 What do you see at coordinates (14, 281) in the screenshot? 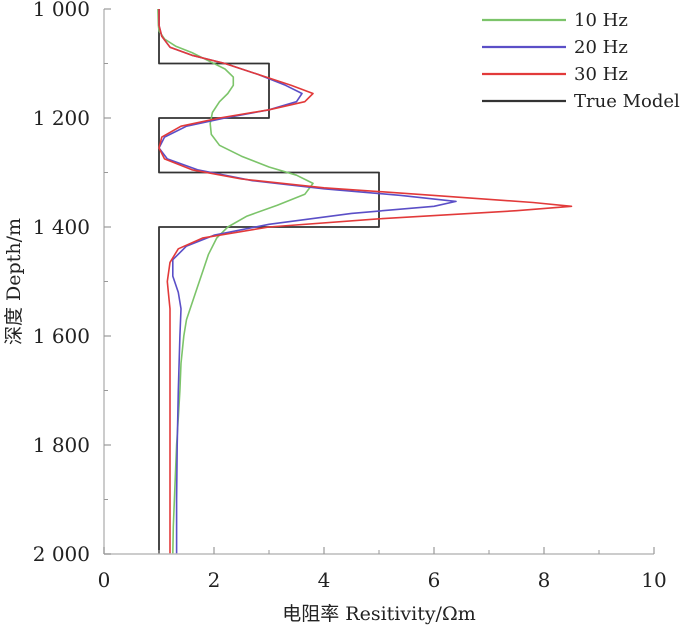
I see `y-axis-title: 深度 Depth/m` at bounding box center [14, 281].